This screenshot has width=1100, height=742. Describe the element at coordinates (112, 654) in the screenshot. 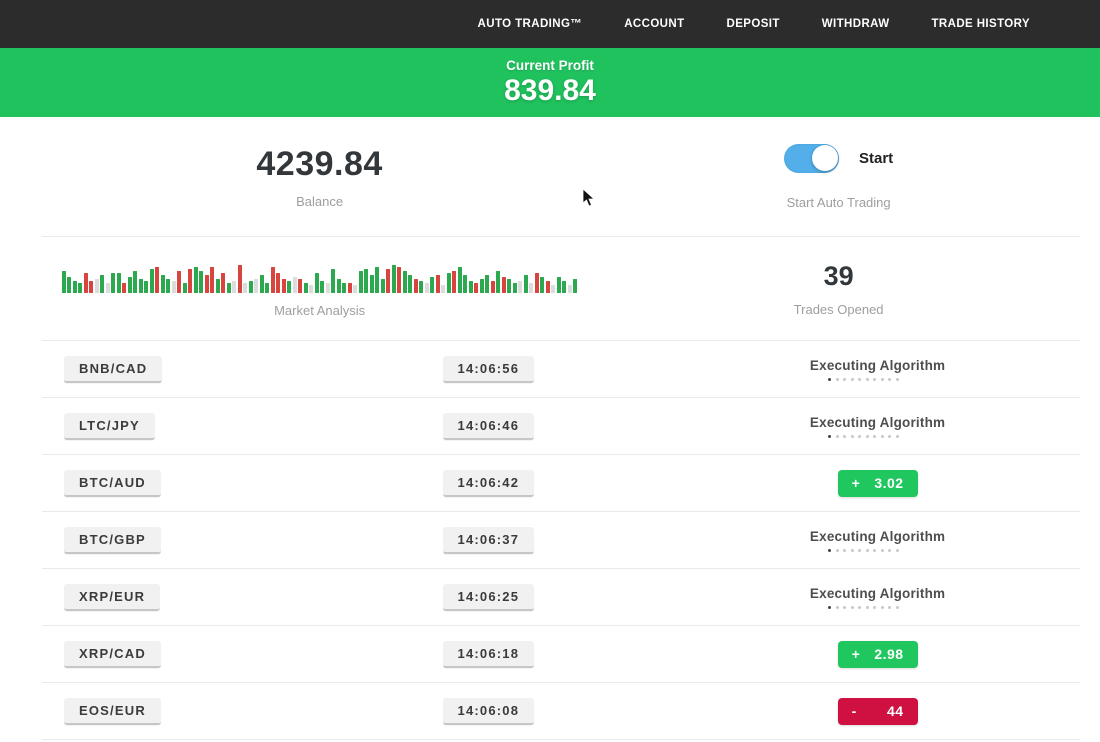

I see `pair-chip: XRP/CAD` at that location.